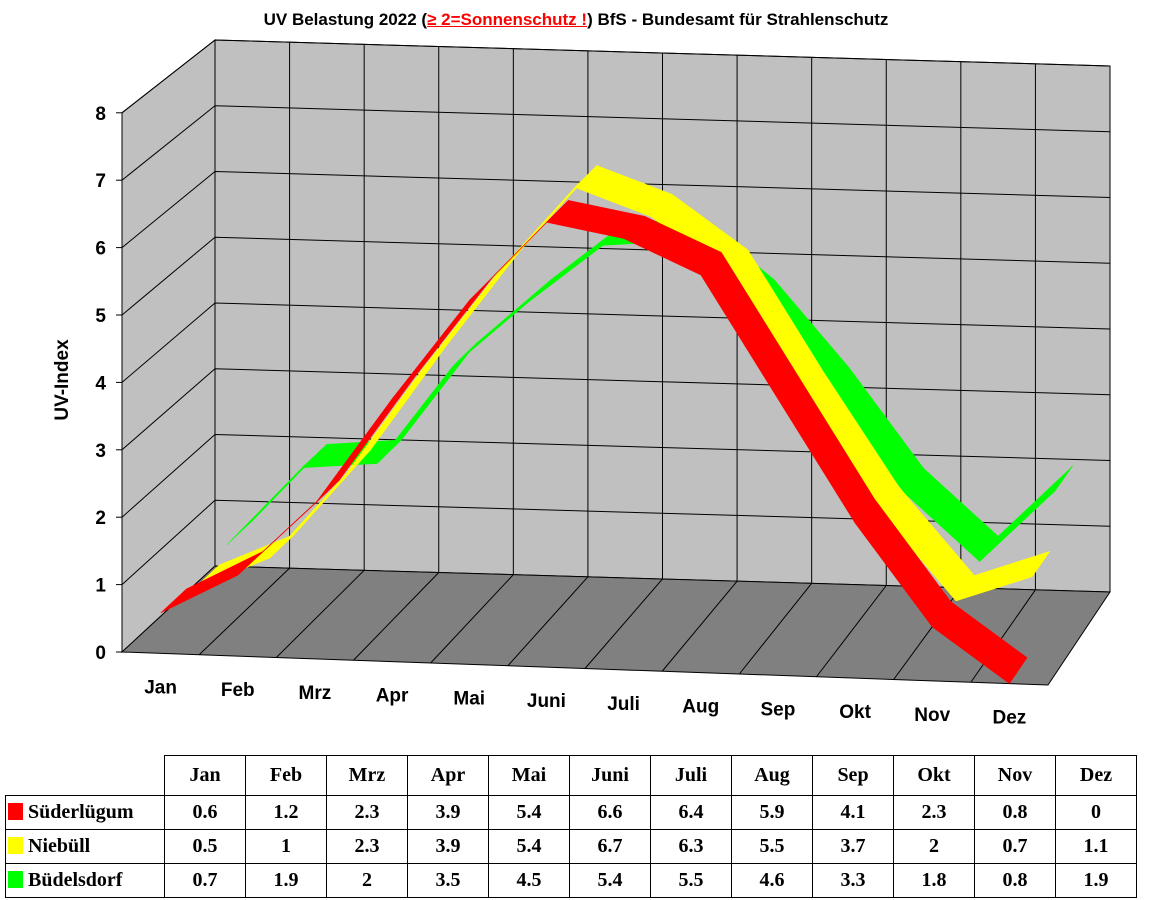  Describe the element at coordinates (1096, 846) in the screenshot. I see `table-cell: 1.1` at that location.